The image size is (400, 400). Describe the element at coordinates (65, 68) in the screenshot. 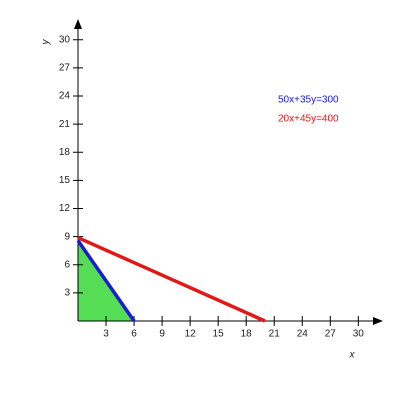

I see `y-tick-label: 27` at that location.